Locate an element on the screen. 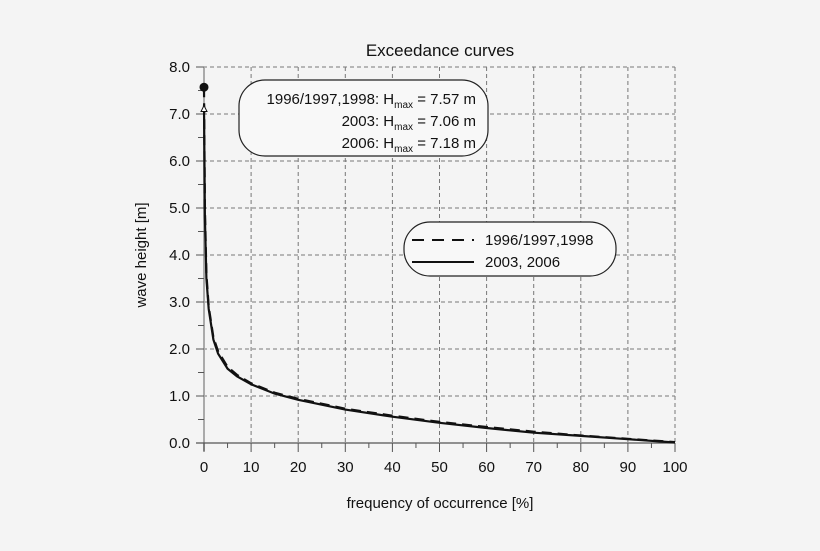 The width and height of the screenshot is (820, 551). y-tick-label: 3.0 is located at coordinates (179, 302).